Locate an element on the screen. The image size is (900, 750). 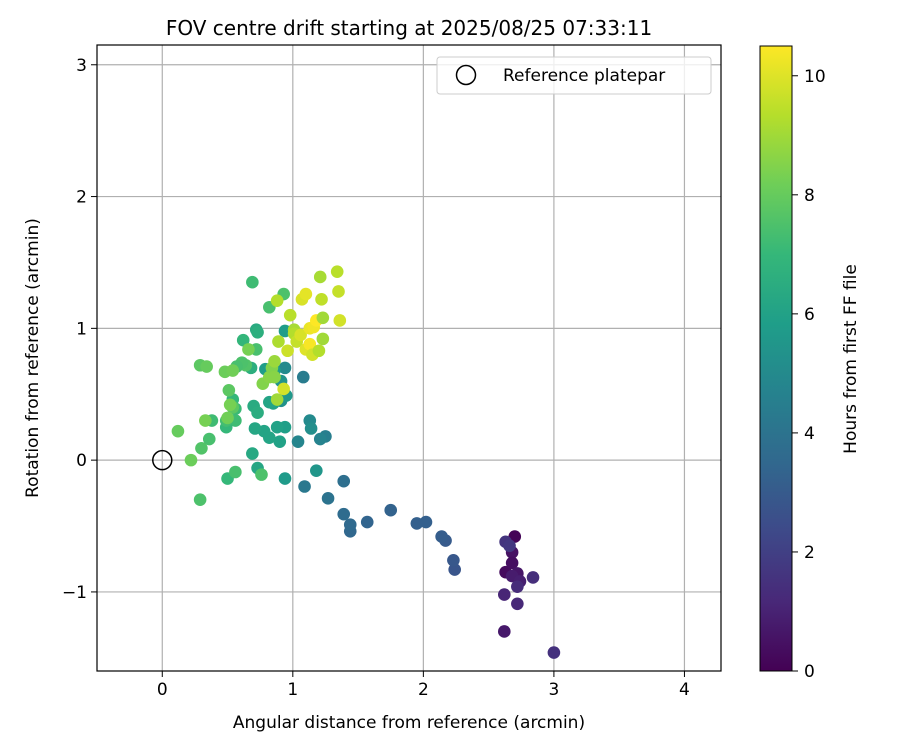
colorbar-tick-label: 10 is located at coordinates (815, 77).